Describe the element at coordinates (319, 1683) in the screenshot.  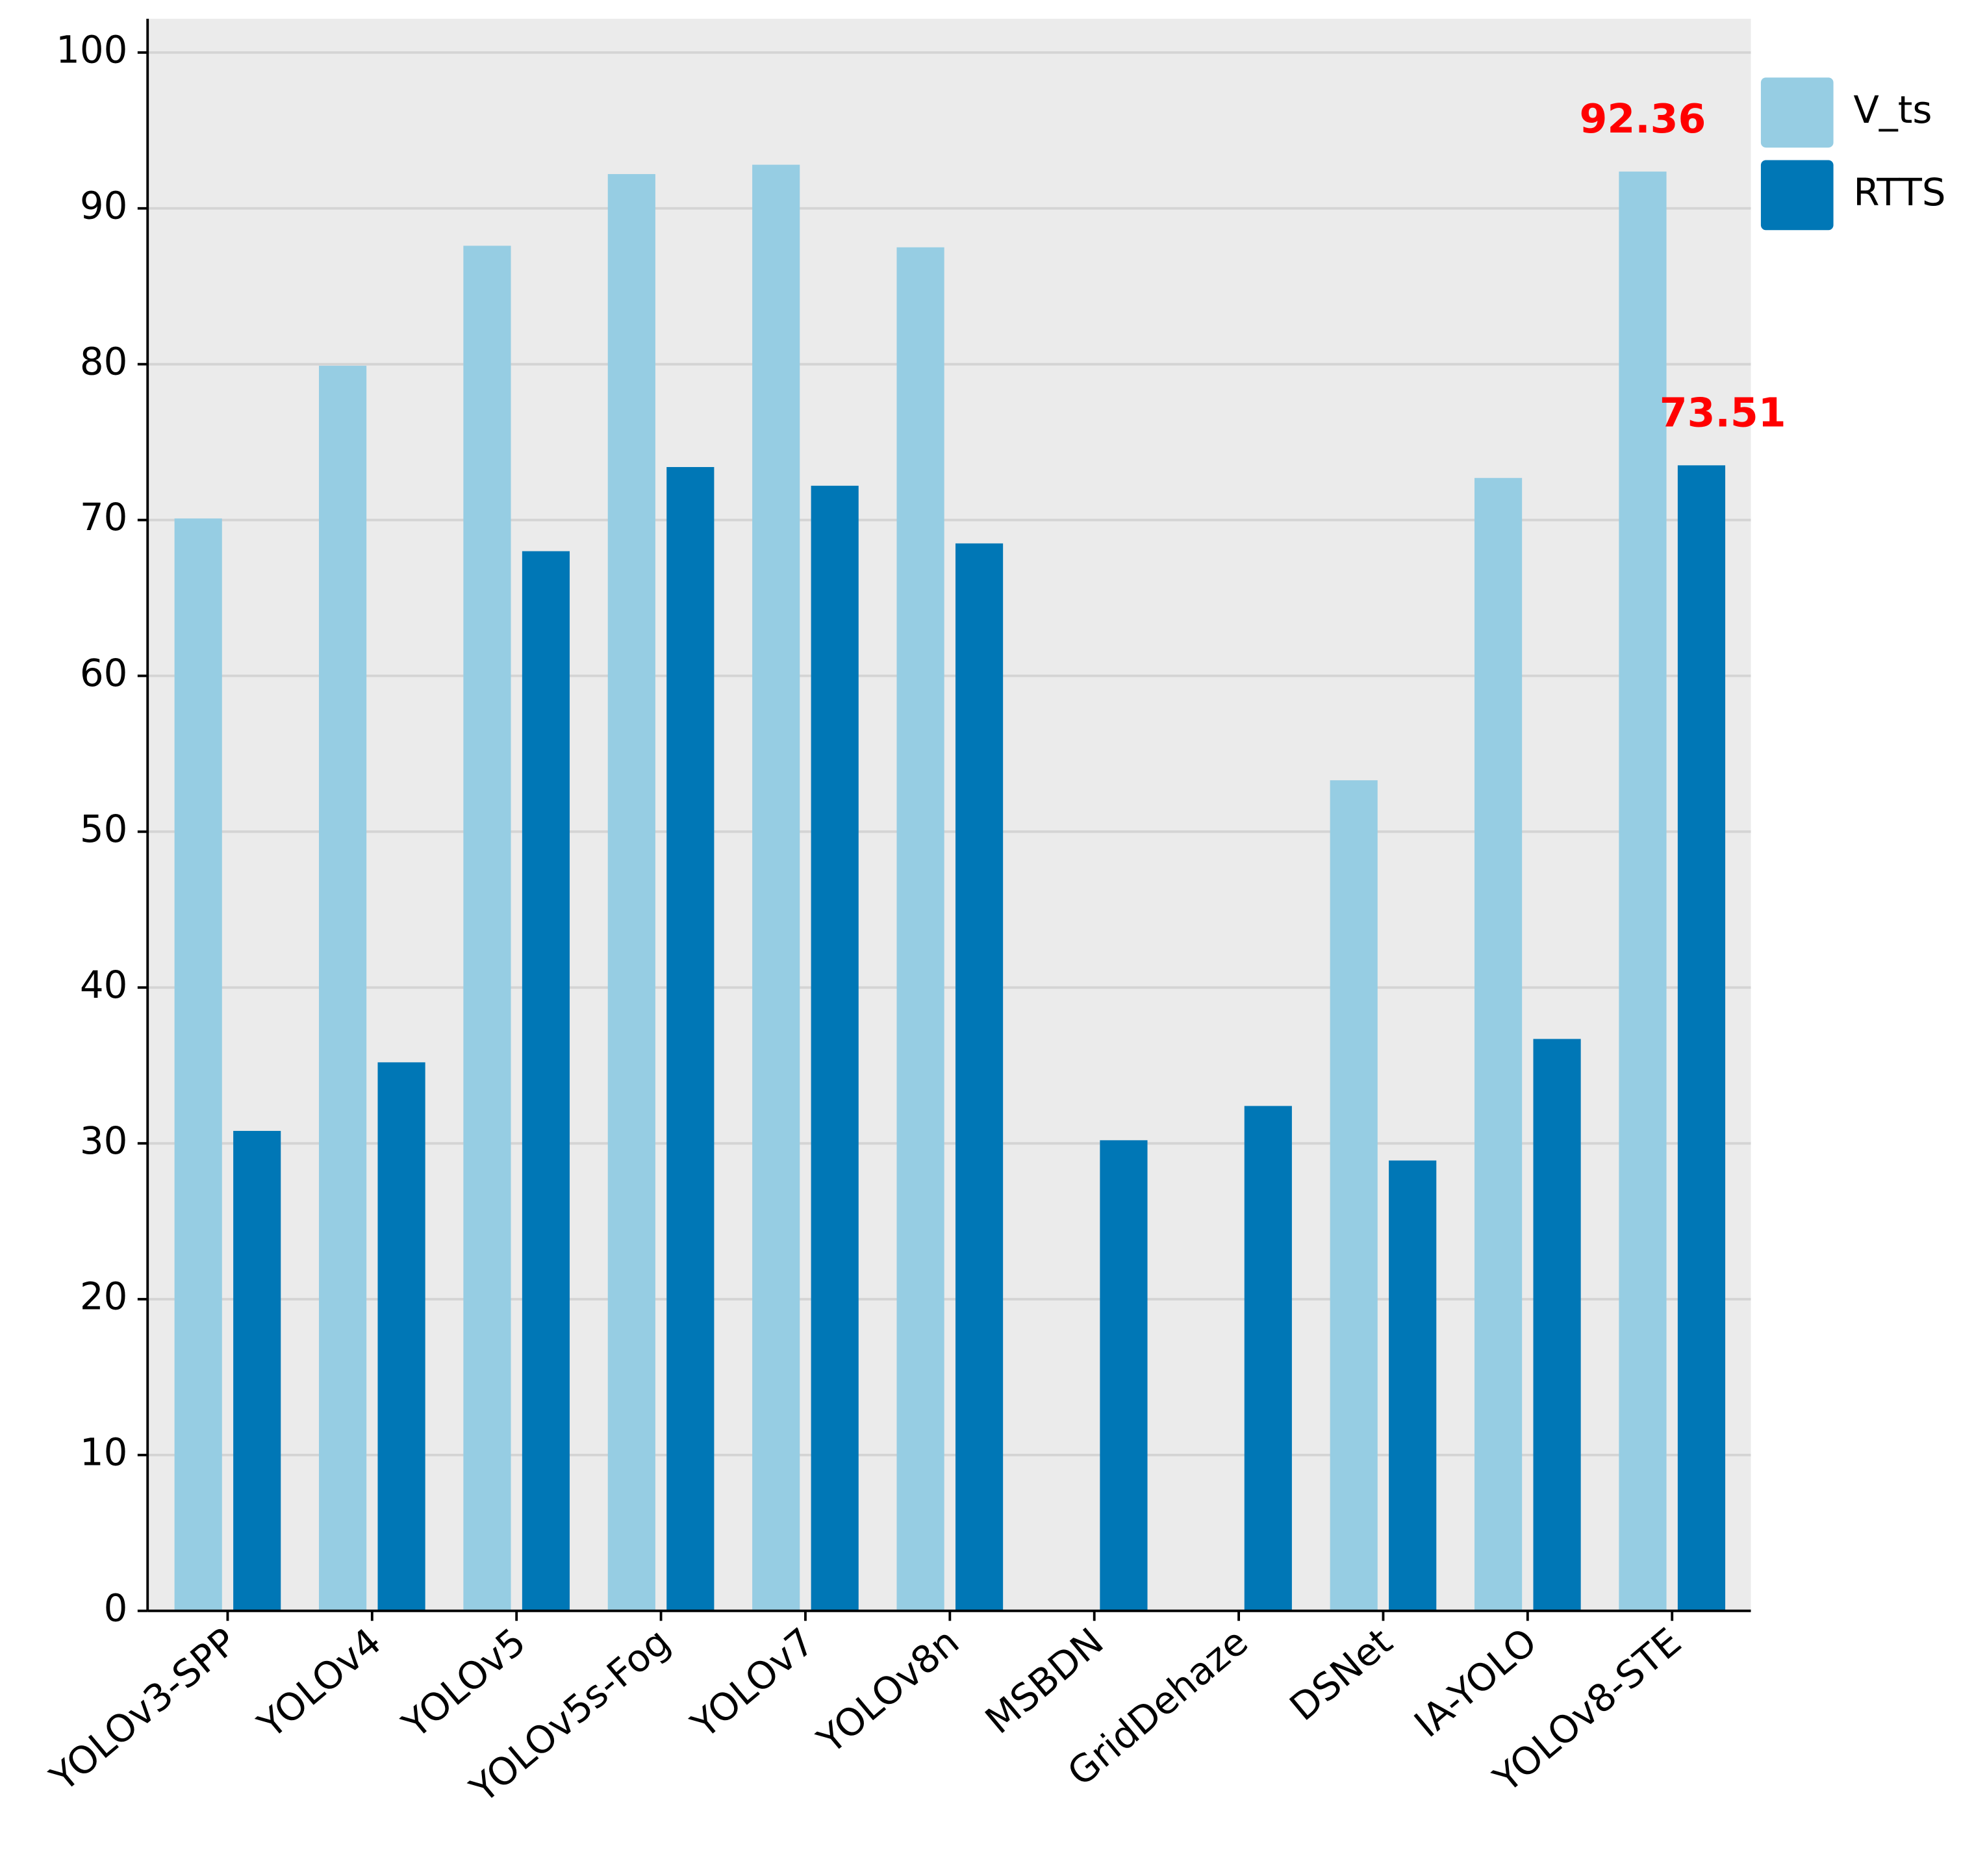
I see `x-tick-label: YOLOv4` at that location.